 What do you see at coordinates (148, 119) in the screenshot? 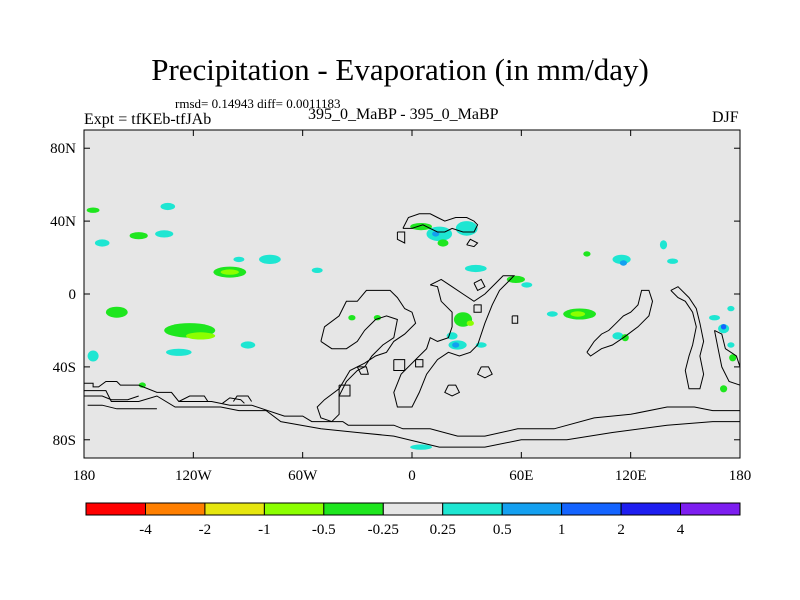
I see `experiment-label: Expt = tfKEb-tfJAb` at bounding box center [148, 119].